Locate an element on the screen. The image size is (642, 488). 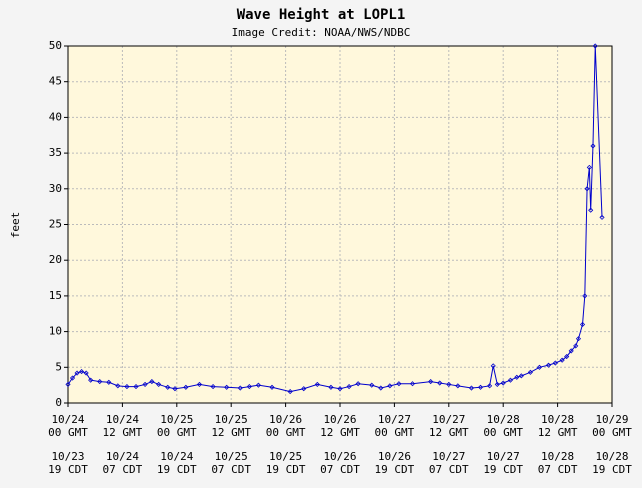
x2-tick-label: 10/28 07 CDT is located at coordinates (557, 463).